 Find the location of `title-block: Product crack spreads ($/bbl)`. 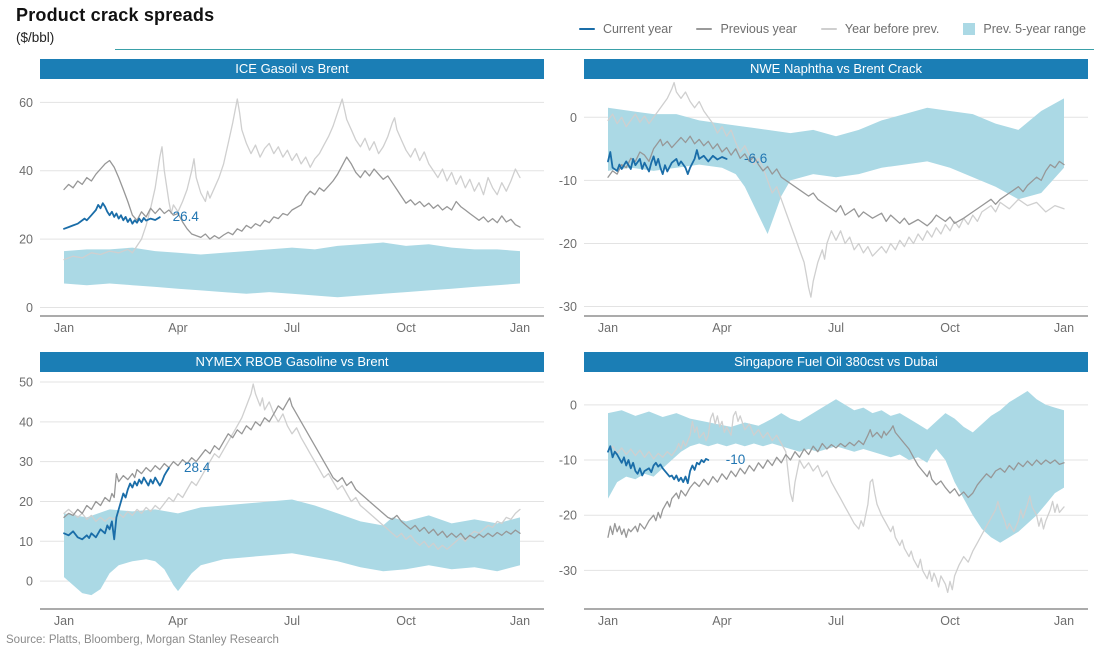

title-block: Product crack spreads ($/bbl) is located at coordinates (115, 22).